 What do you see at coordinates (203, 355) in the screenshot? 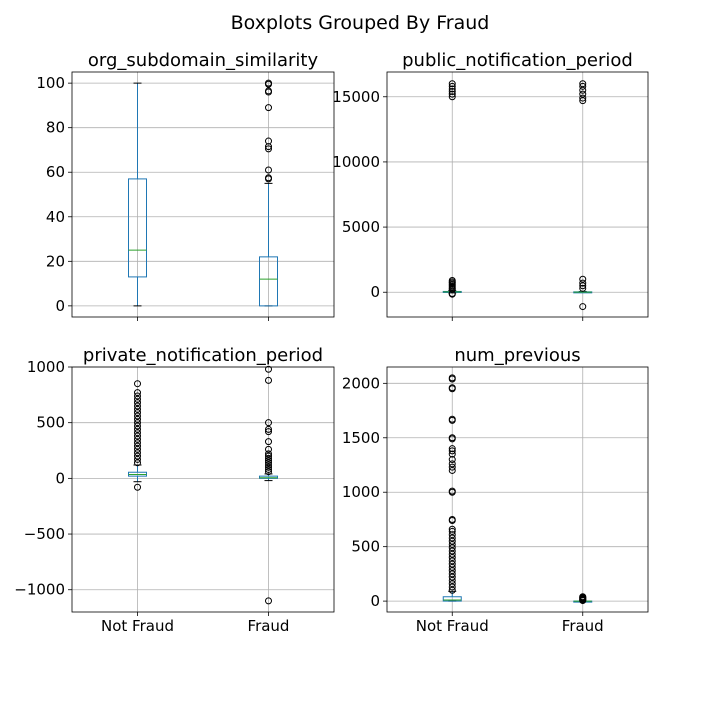
I see `panel-title: private_notification_period` at bounding box center [203, 355].